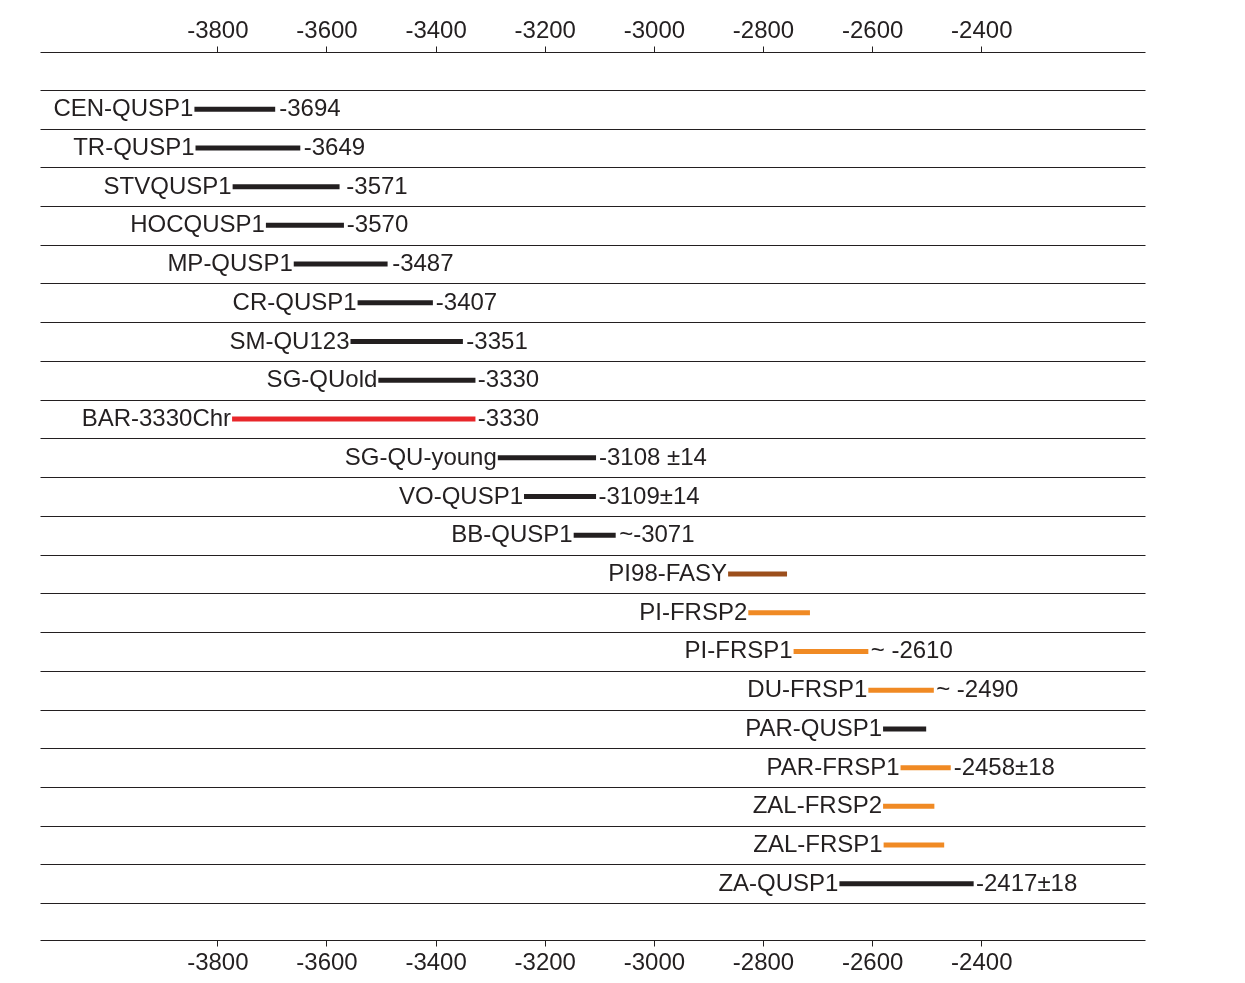 This screenshot has width=1245, height=983. What do you see at coordinates (436, 29) in the screenshot?
I see `x2-tick-label: -3400` at bounding box center [436, 29].